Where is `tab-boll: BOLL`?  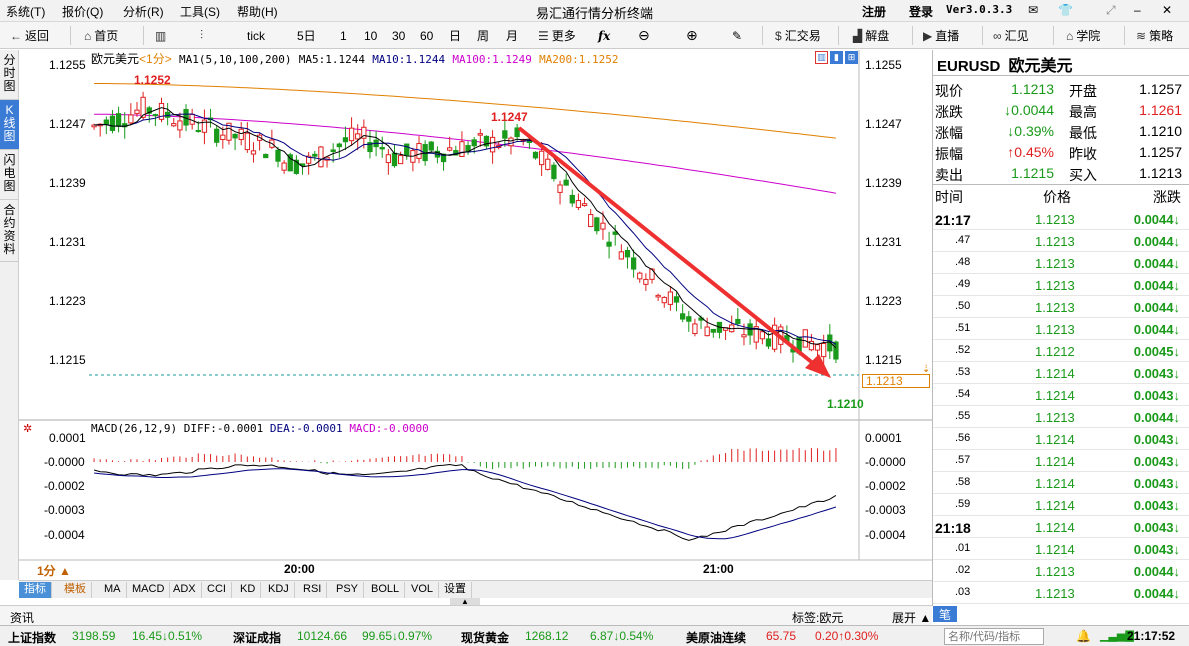 tab-boll: BOLL is located at coordinates (386, 590).